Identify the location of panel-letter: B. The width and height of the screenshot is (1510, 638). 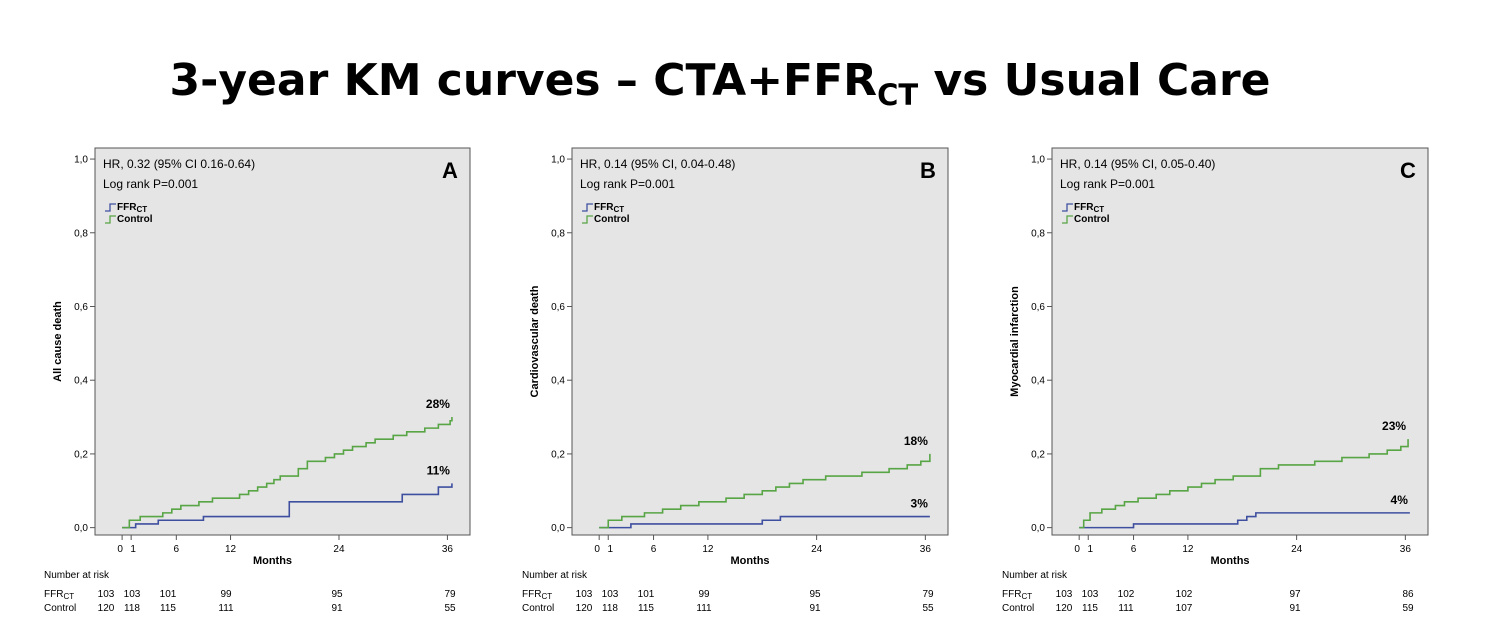
(928, 170).